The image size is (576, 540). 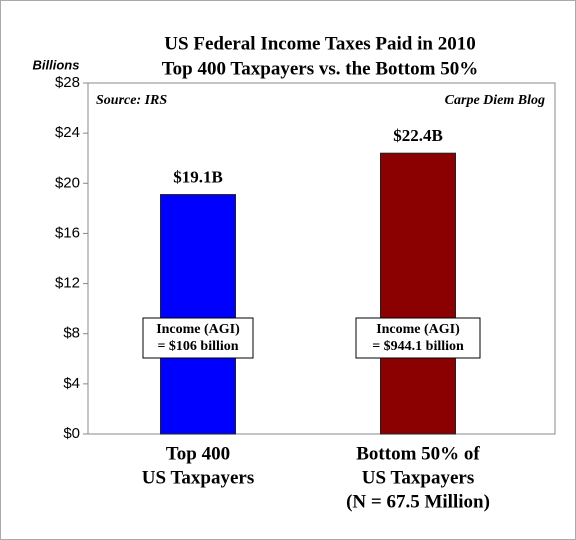 What do you see at coordinates (71, 433) in the screenshot?
I see `y-tick-label: $0` at bounding box center [71, 433].